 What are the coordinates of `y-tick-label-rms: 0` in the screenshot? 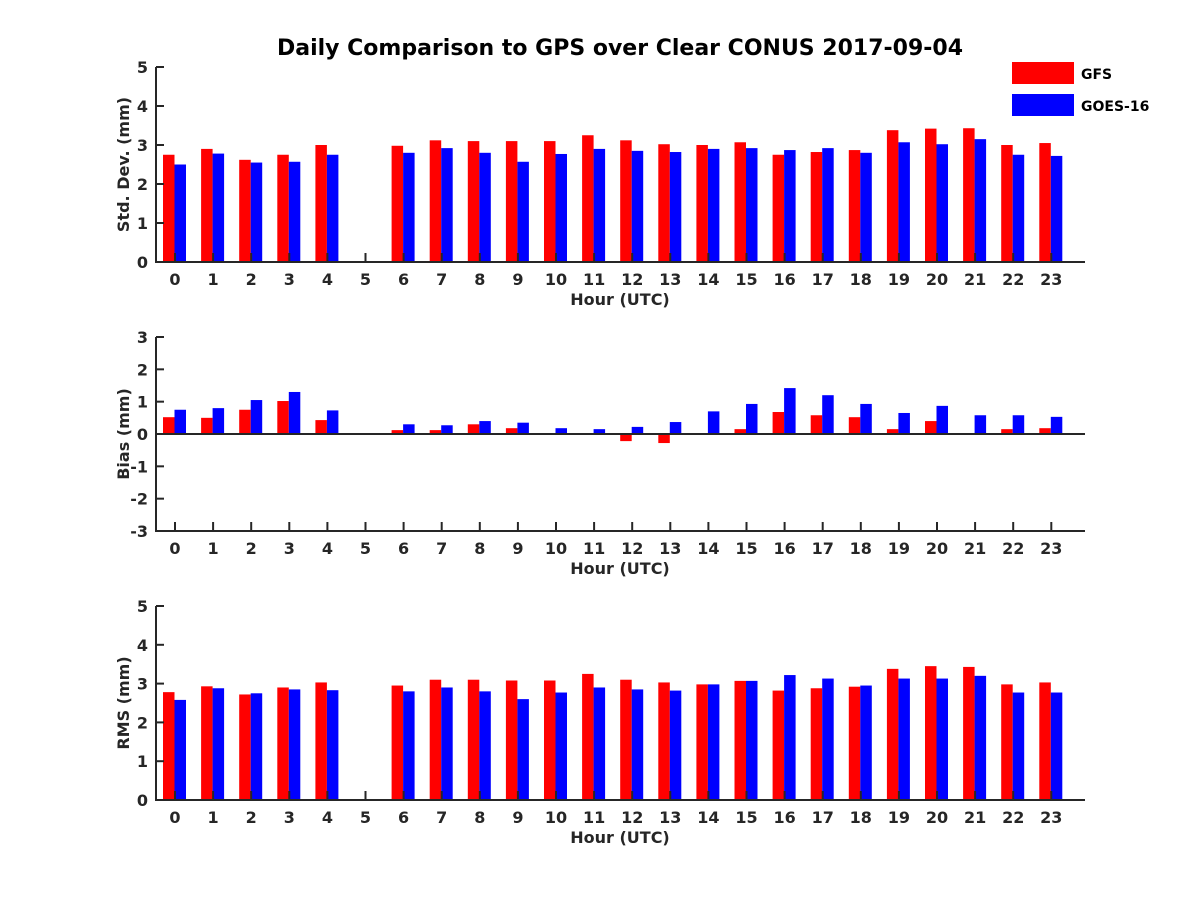 It's located at (142, 800).